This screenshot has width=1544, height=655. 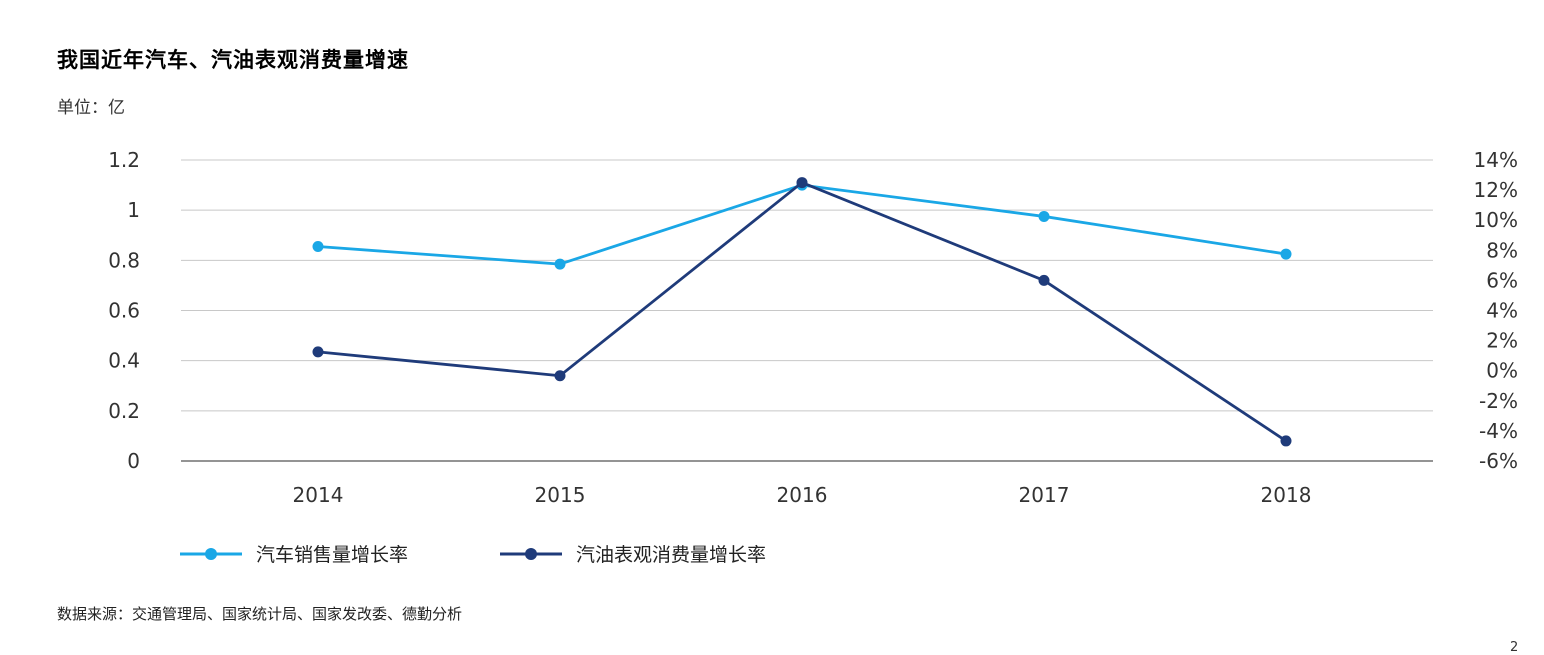 What do you see at coordinates (233, 60) in the screenshot?
I see `chart-title: 我国近年汽车、汽油表观消费量增速` at bounding box center [233, 60].